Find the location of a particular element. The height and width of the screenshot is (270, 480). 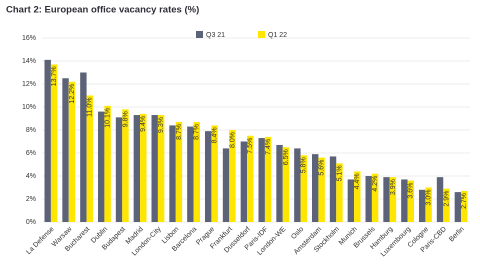

value-label: 12.2% is located at coordinates (72, 94).